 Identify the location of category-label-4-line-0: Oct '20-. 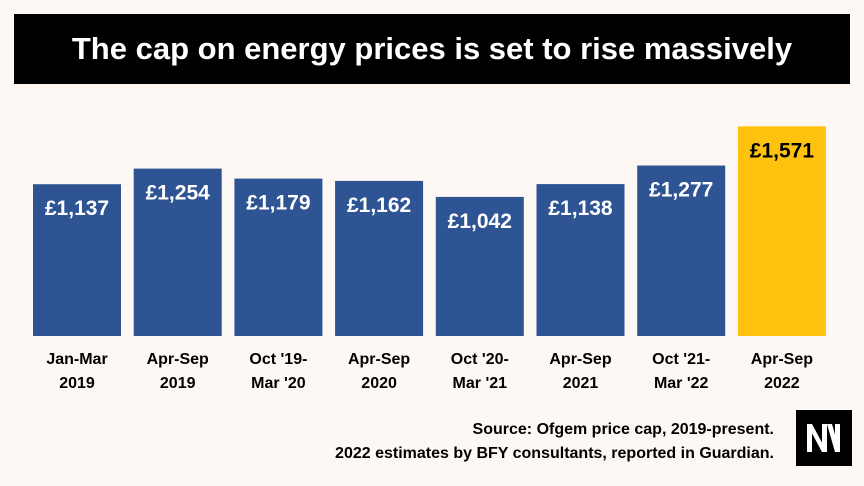
(480, 359).